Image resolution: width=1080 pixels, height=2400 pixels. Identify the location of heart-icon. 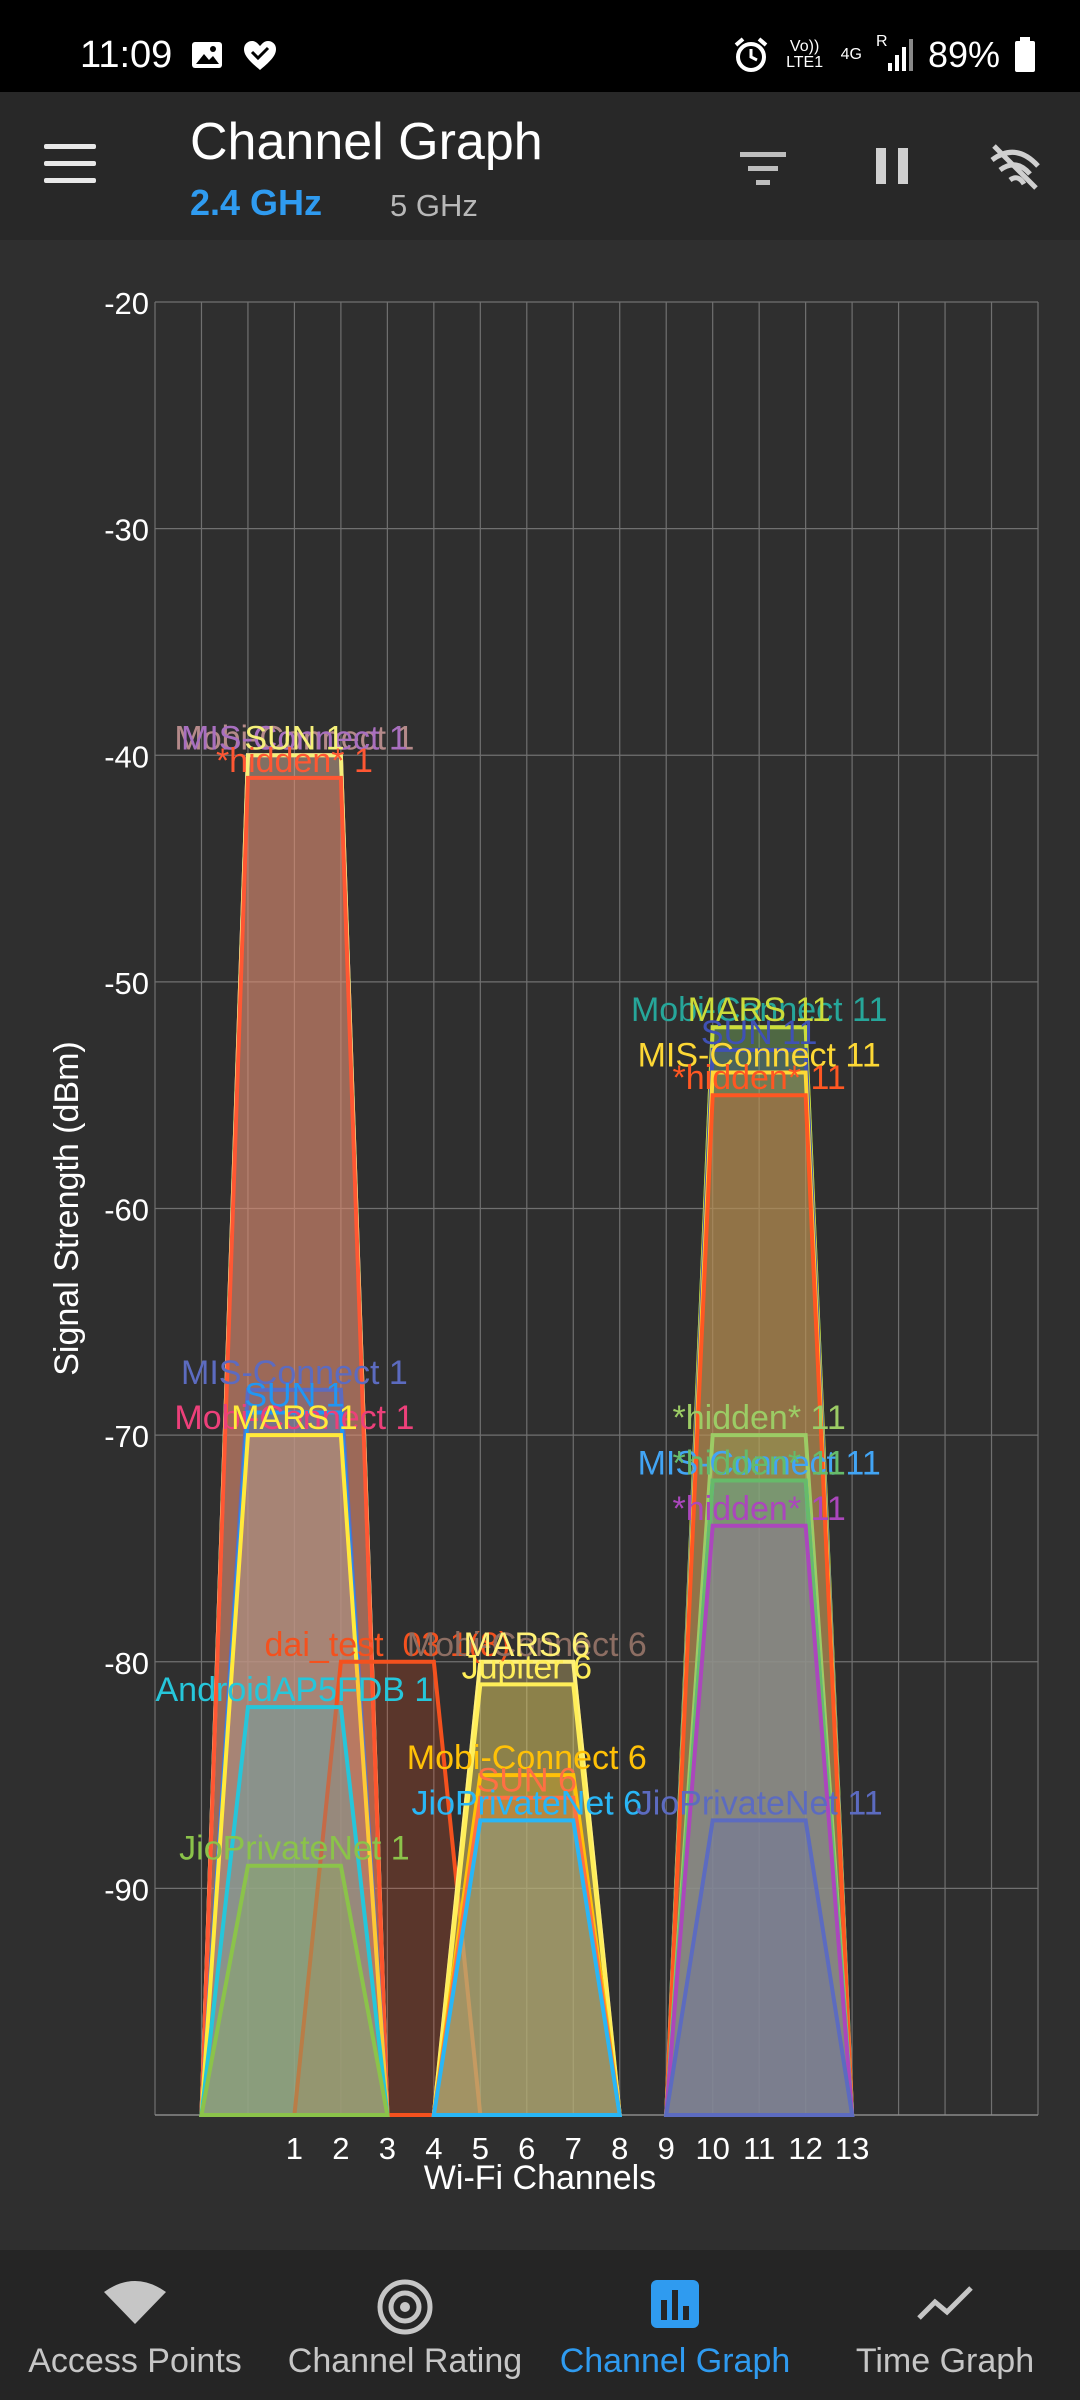
(260, 55).